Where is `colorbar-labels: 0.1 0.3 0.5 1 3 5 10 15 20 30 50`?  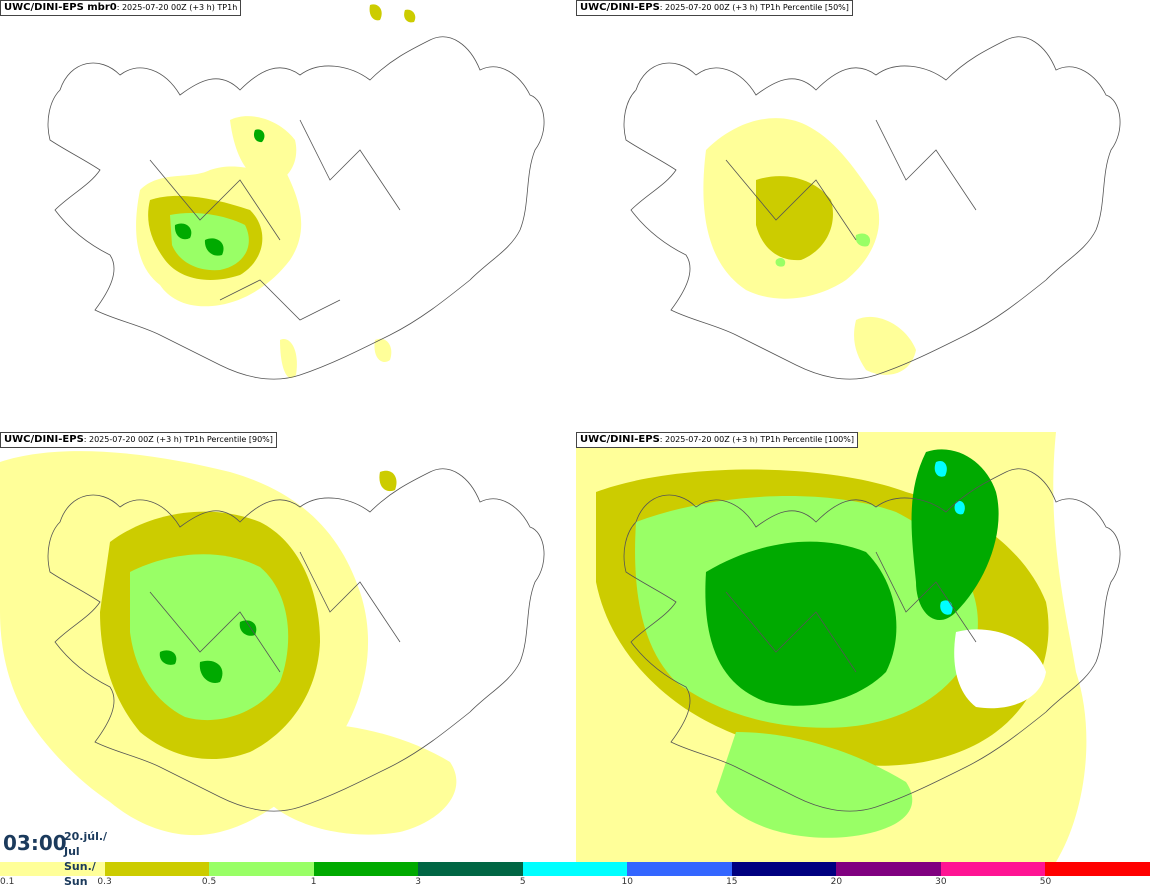 colorbar-labels: 0.1 0.3 0.5 1 3 5 10 15 20 30 50 is located at coordinates (575, 883).